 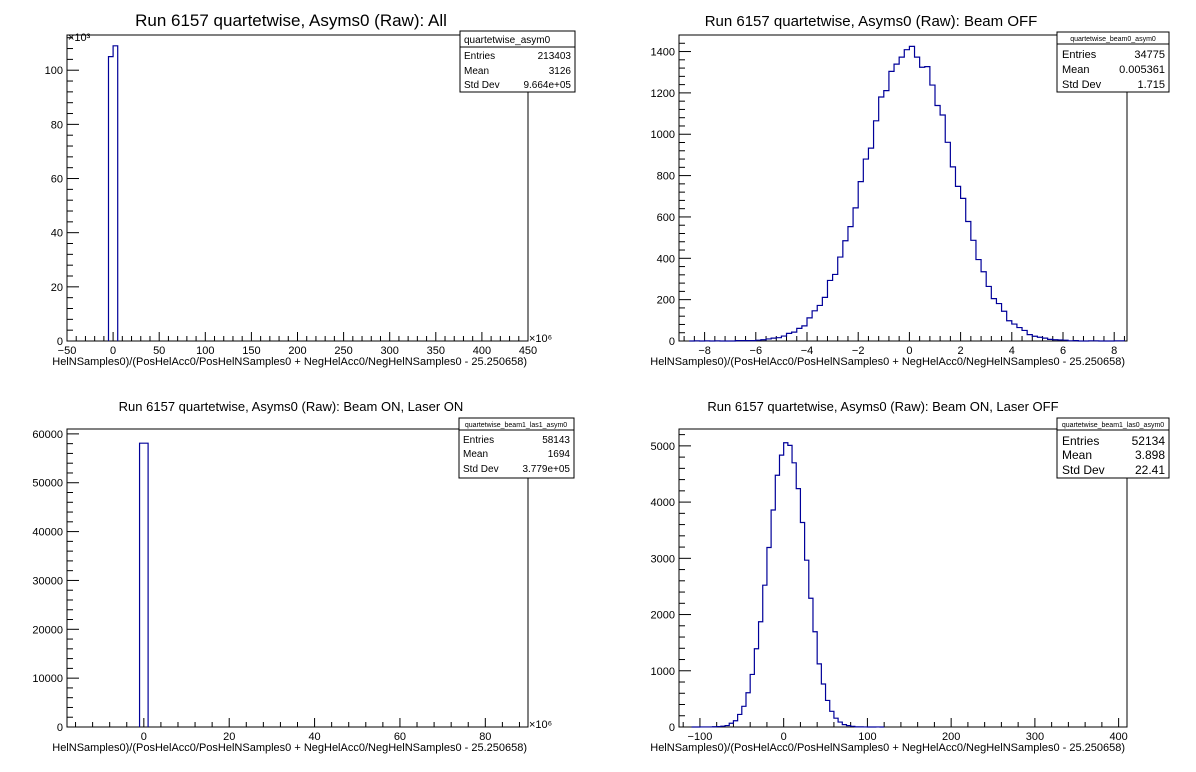 What do you see at coordinates (57, 288) in the screenshot?
I see `y-tick-label: 20` at bounding box center [57, 288].